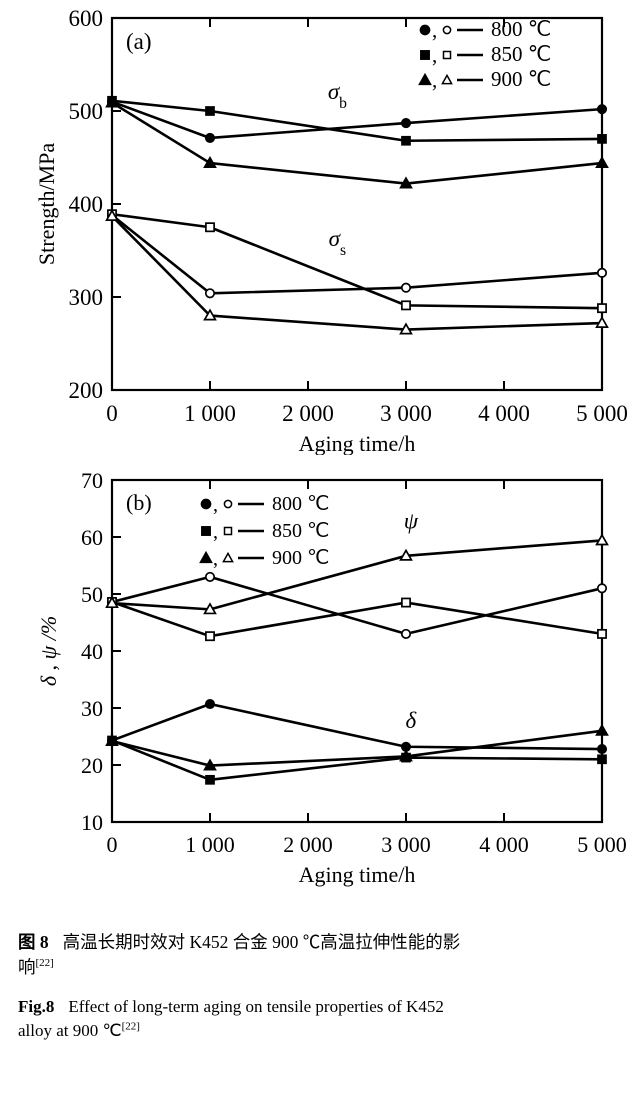 This screenshot has width=636, height=1119. Describe the element at coordinates (92, 765) in the screenshot. I see `y-tick-label: 20` at that location.